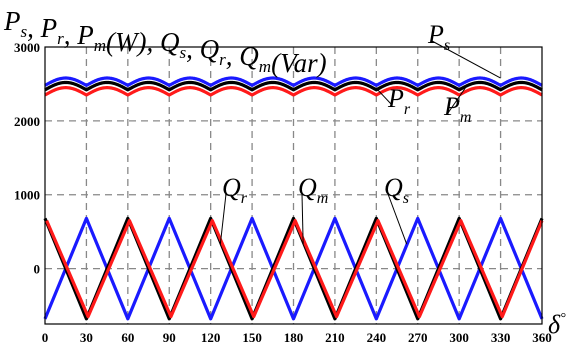  What do you see at coordinates (37, 269) in the screenshot?
I see `y-tick-label-0: 0` at bounding box center [37, 269].